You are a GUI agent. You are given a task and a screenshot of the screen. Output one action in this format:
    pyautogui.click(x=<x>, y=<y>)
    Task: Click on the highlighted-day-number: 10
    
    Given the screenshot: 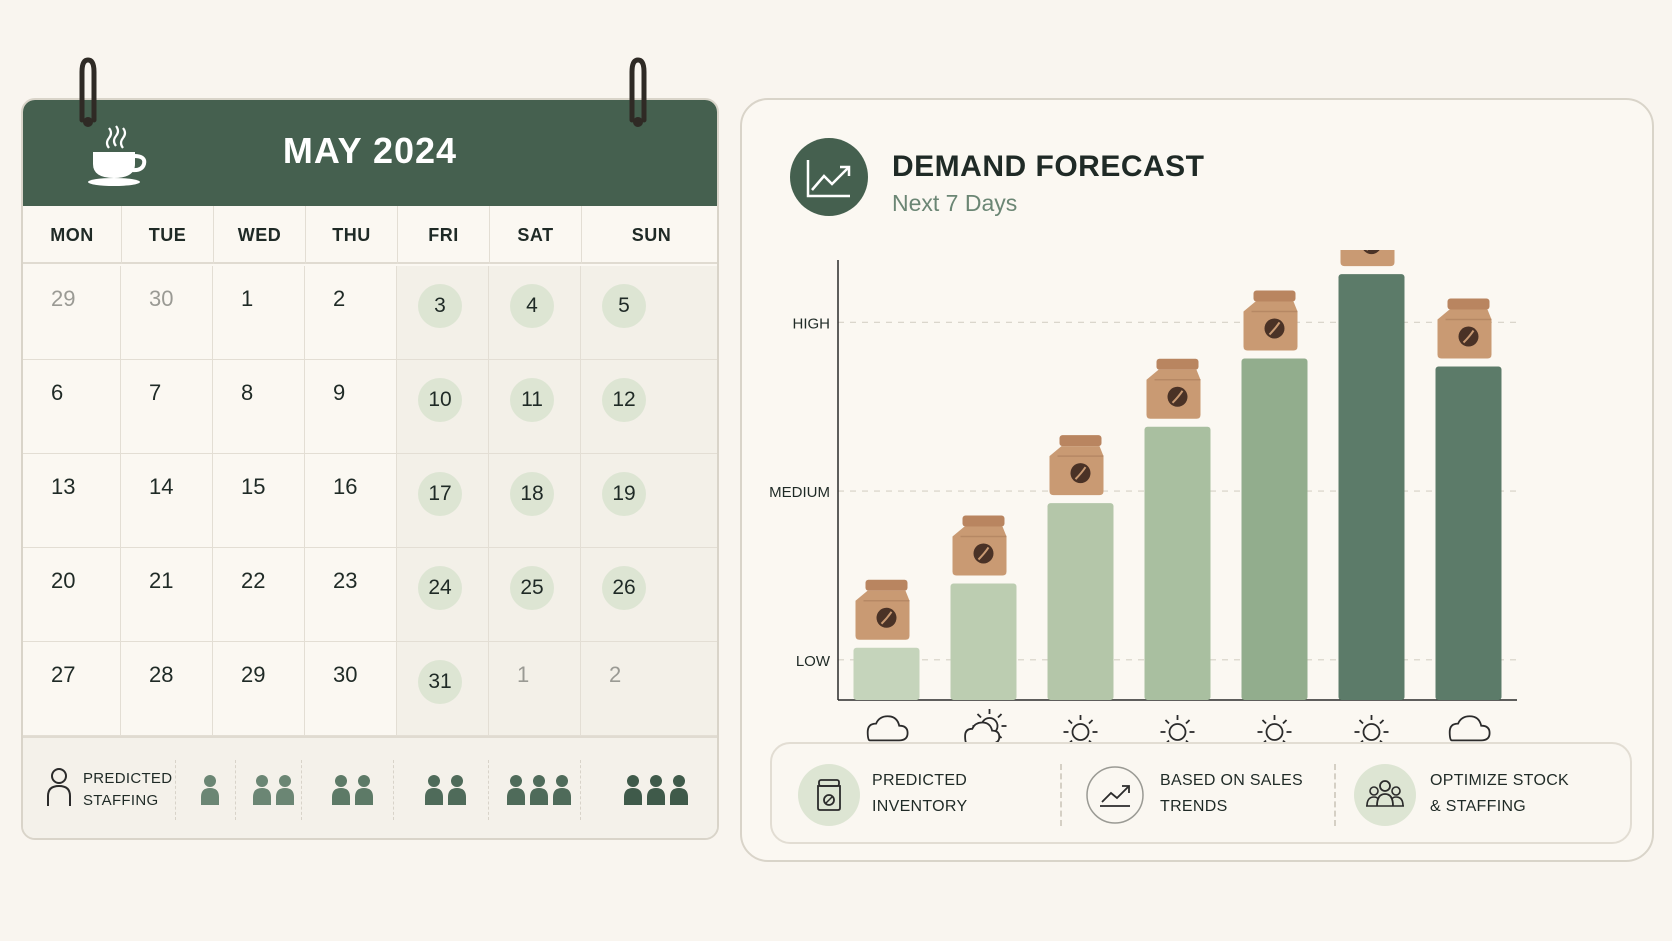 What is the action you would take?
    pyautogui.click(x=440, y=400)
    